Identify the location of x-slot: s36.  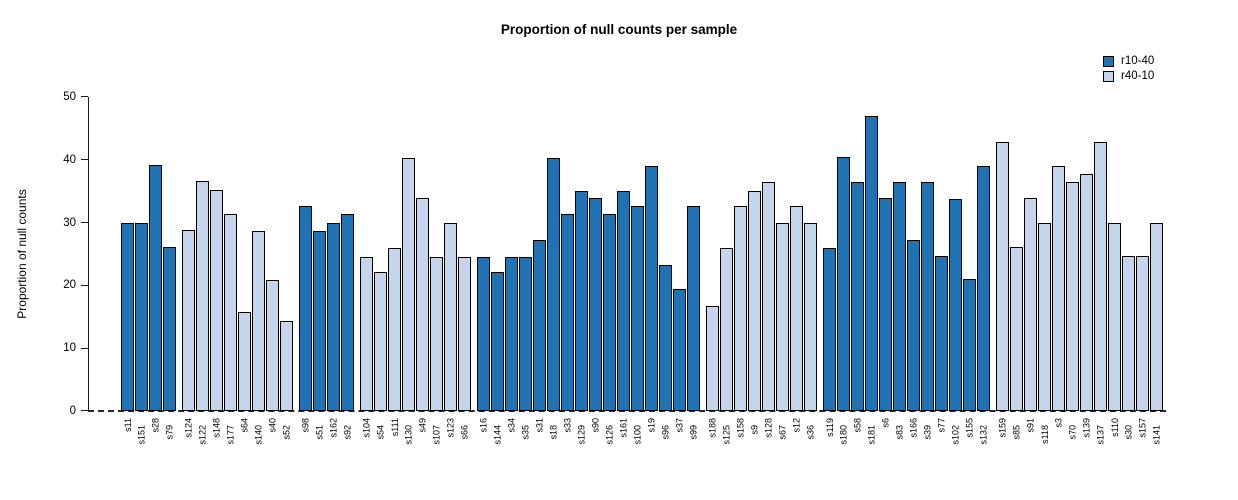
(811, 446).